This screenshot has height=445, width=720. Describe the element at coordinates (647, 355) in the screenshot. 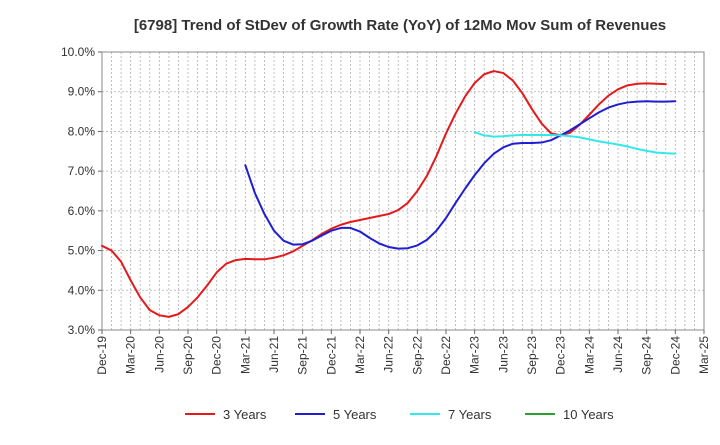

I see `x-tick-label: Sep-24` at that location.